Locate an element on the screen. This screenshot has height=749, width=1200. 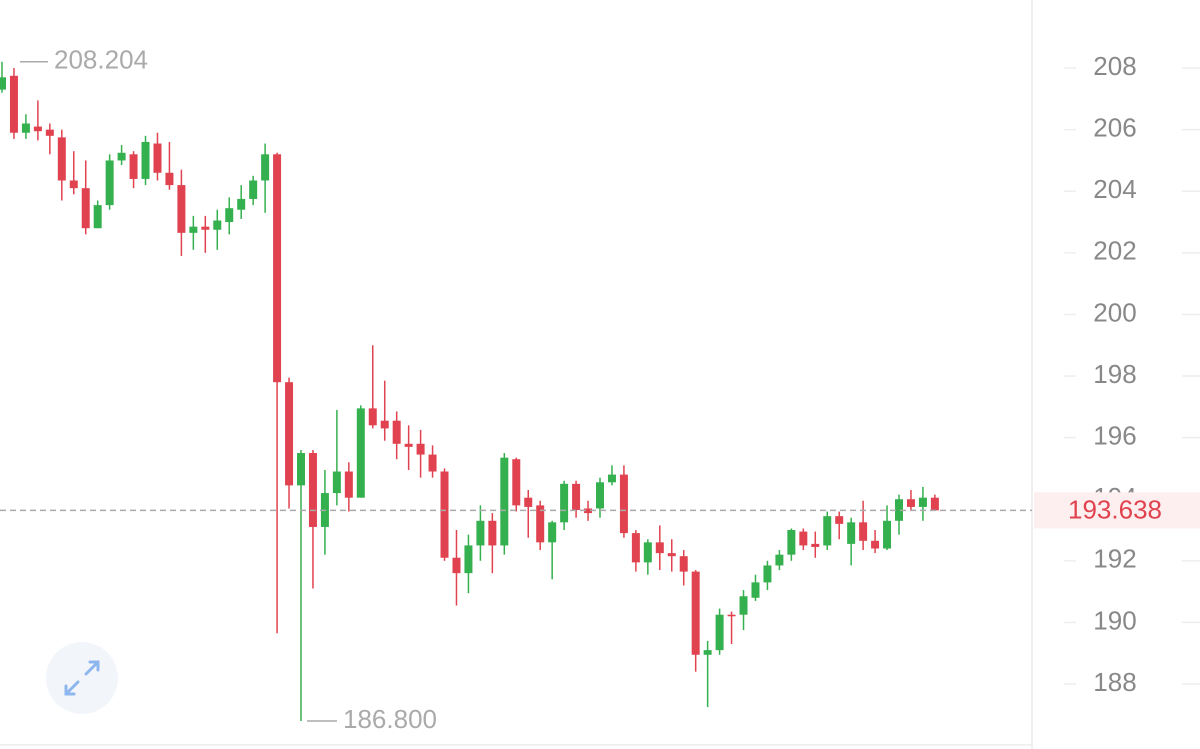
y-tick-label: 192 is located at coordinates (1114, 559).